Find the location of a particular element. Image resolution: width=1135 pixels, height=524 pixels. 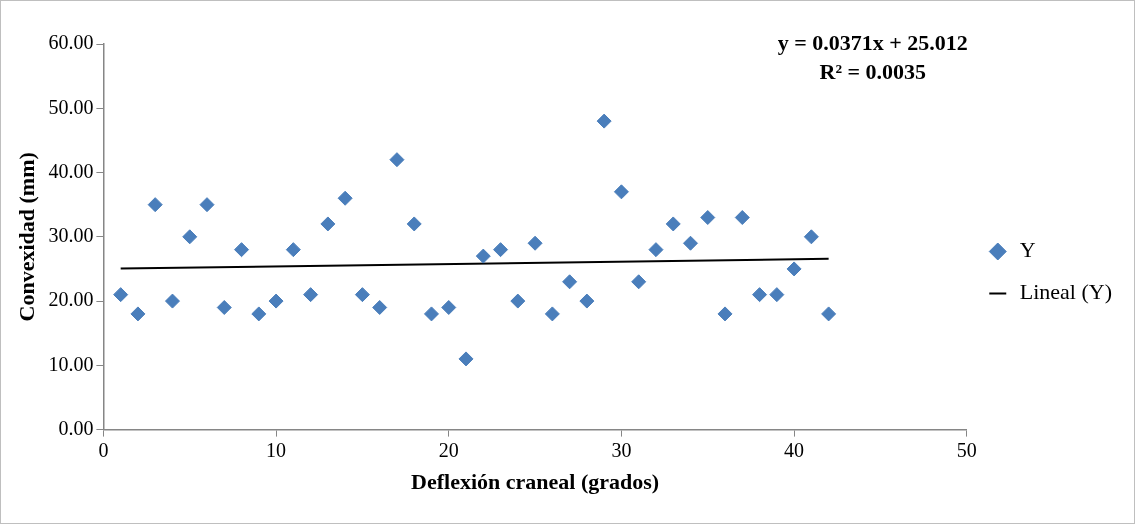

y-tick-label: 0.00 is located at coordinates (76, 427).